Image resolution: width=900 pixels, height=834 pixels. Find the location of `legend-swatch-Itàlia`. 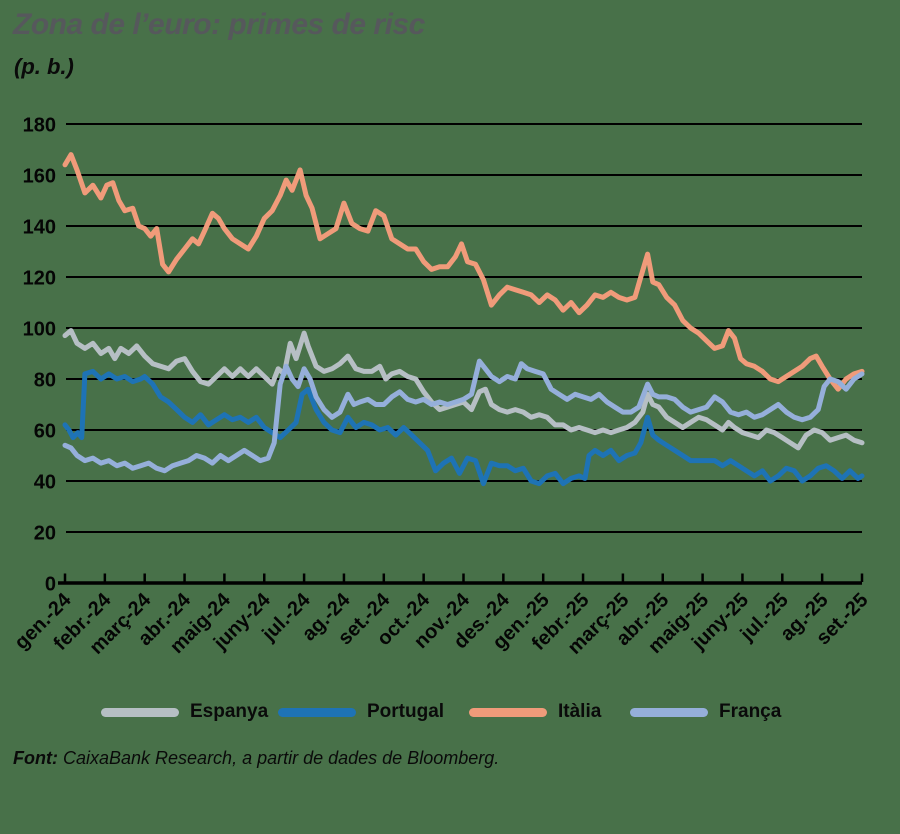

legend-swatch-Itàlia is located at coordinates (508, 712).